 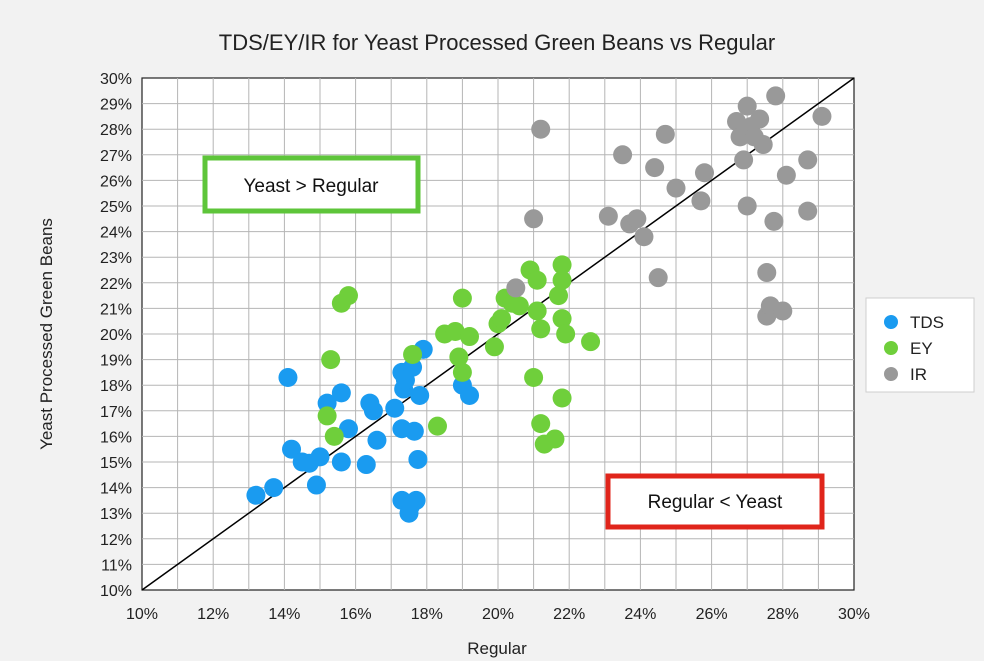 I want to click on y-tick-label: 20%, so click(x=116, y=335).